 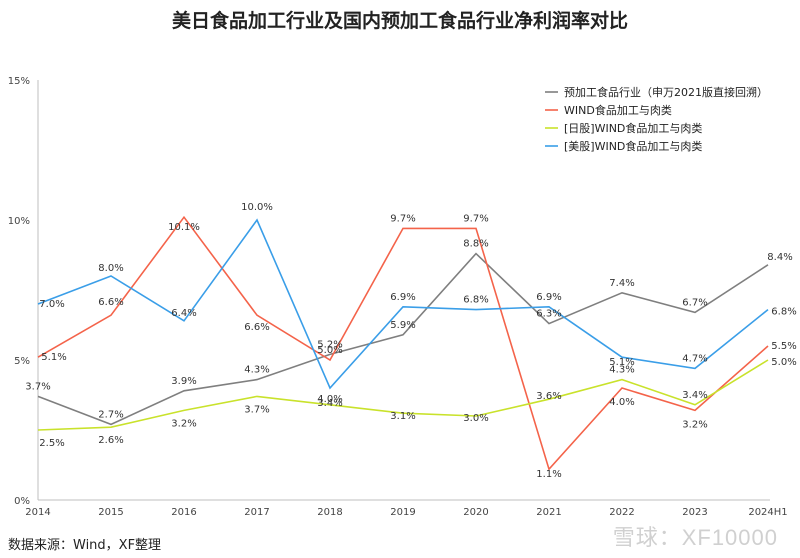 I want to click on legend-label: [美股]WIND食品加工与肉类, so click(x=633, y=146).